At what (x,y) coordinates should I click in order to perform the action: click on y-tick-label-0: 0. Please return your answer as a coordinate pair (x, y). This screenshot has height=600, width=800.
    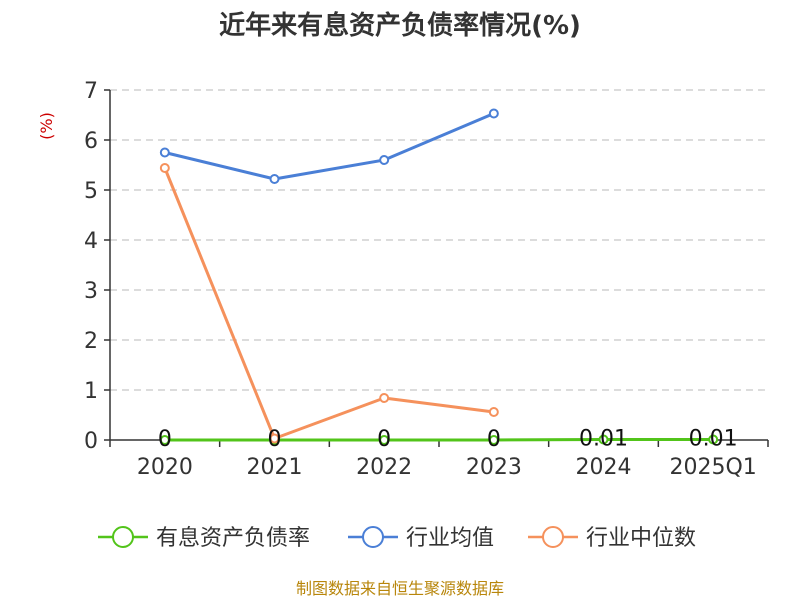
    Looking at the image, I should click on (91, 441).